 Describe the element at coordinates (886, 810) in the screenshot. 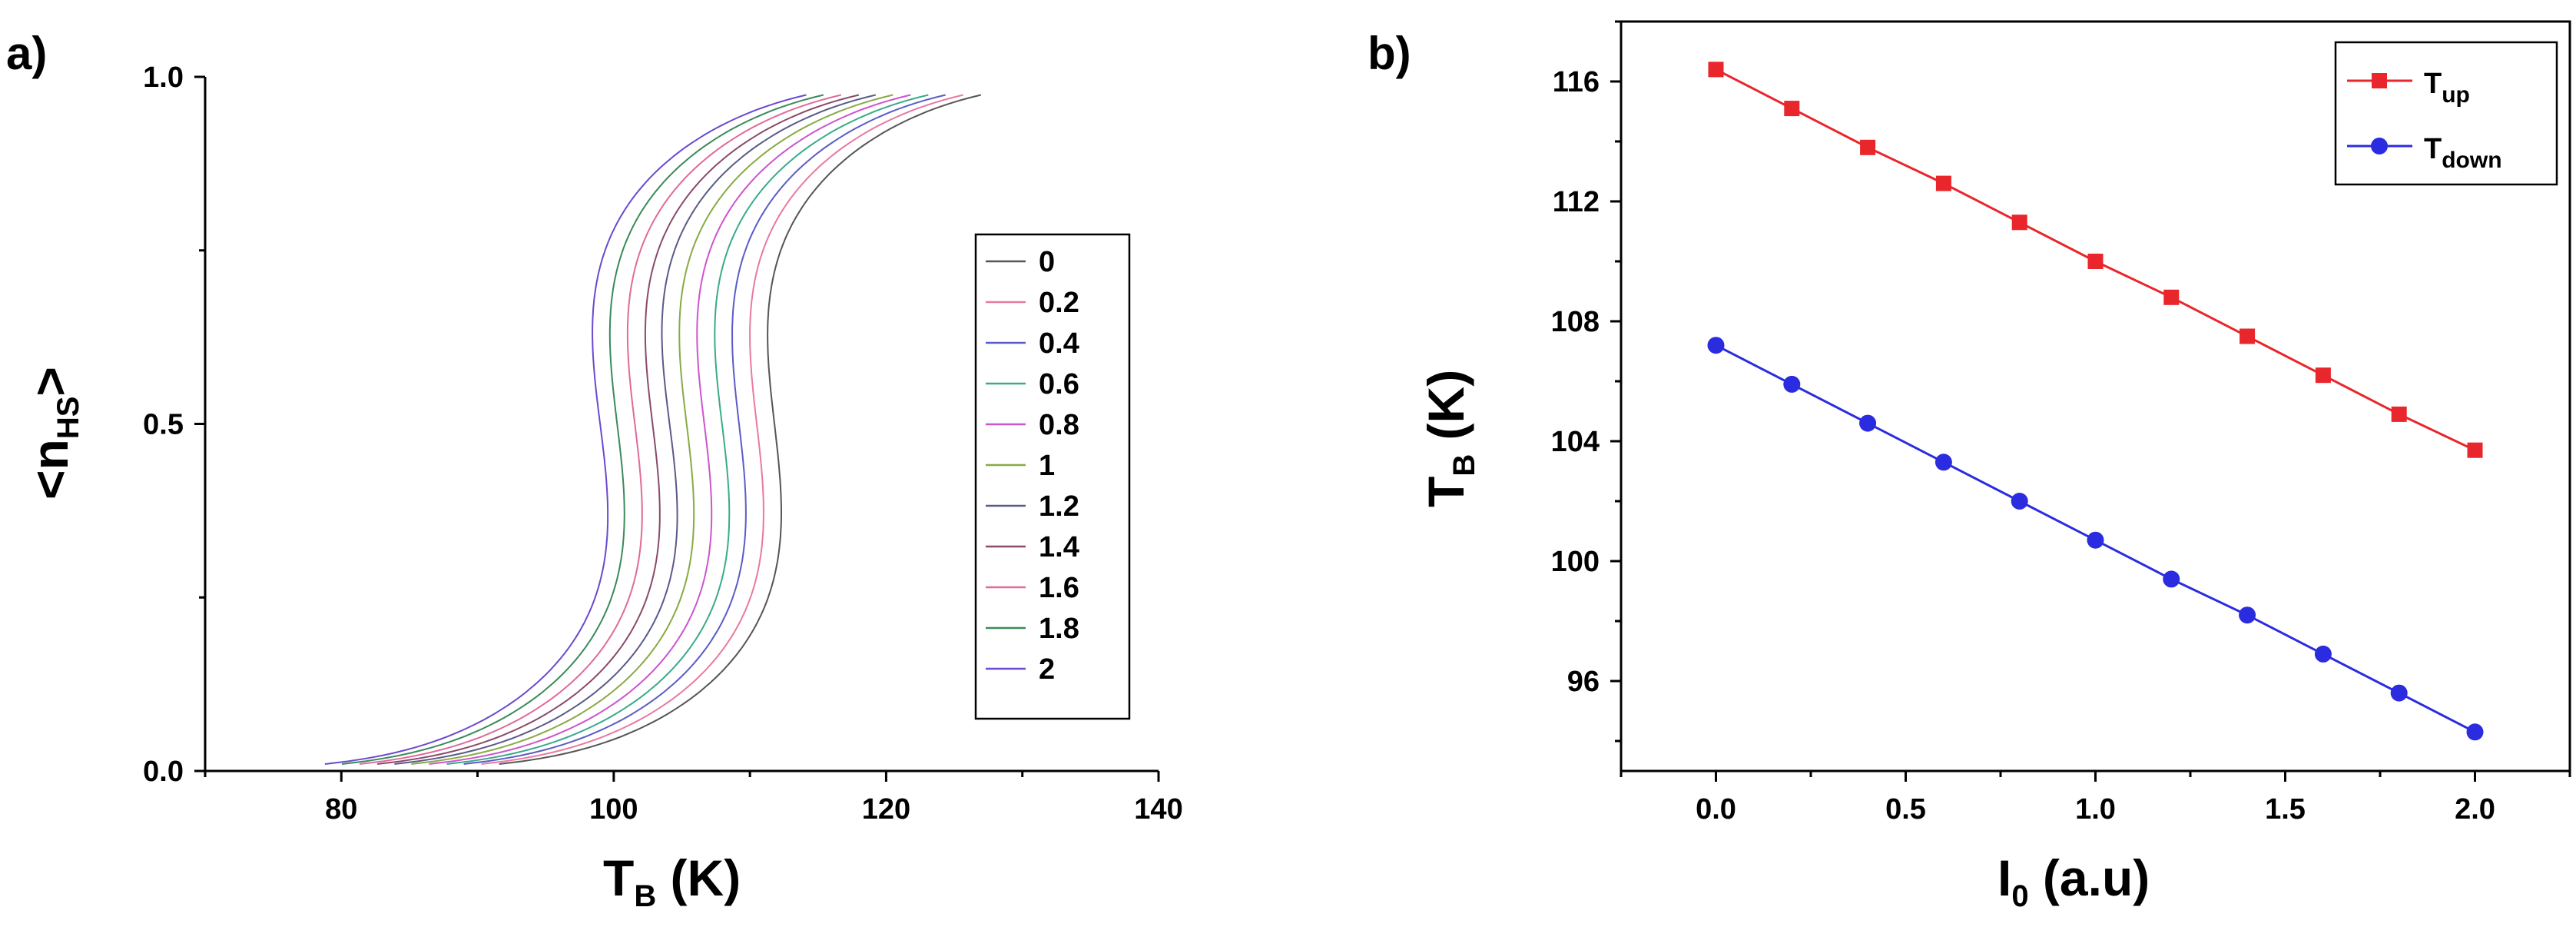

I see `panel-a-x-tick-label: 120` at that location.